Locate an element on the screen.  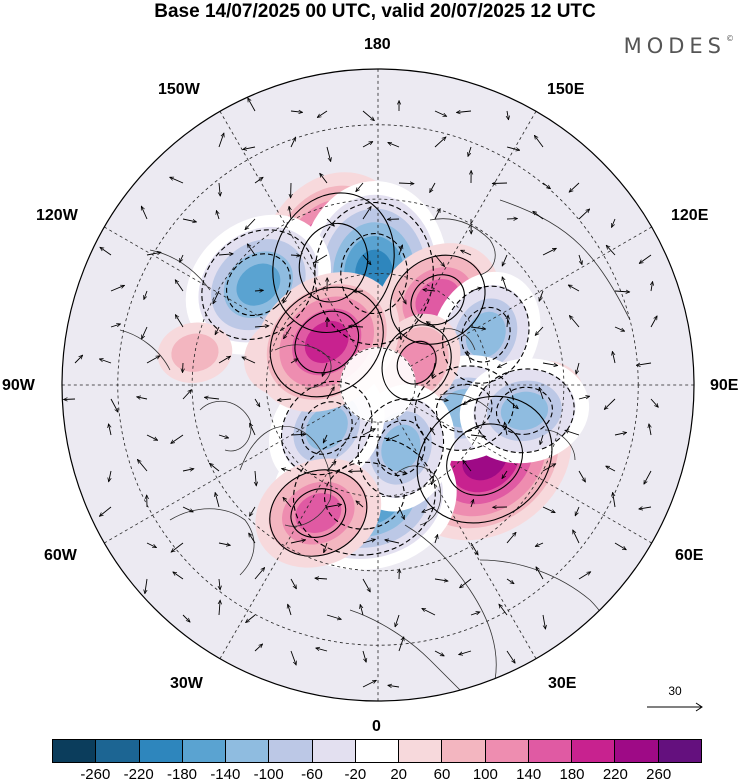
colorbar-tick-label: 260 is located at coordinates (659, 774).